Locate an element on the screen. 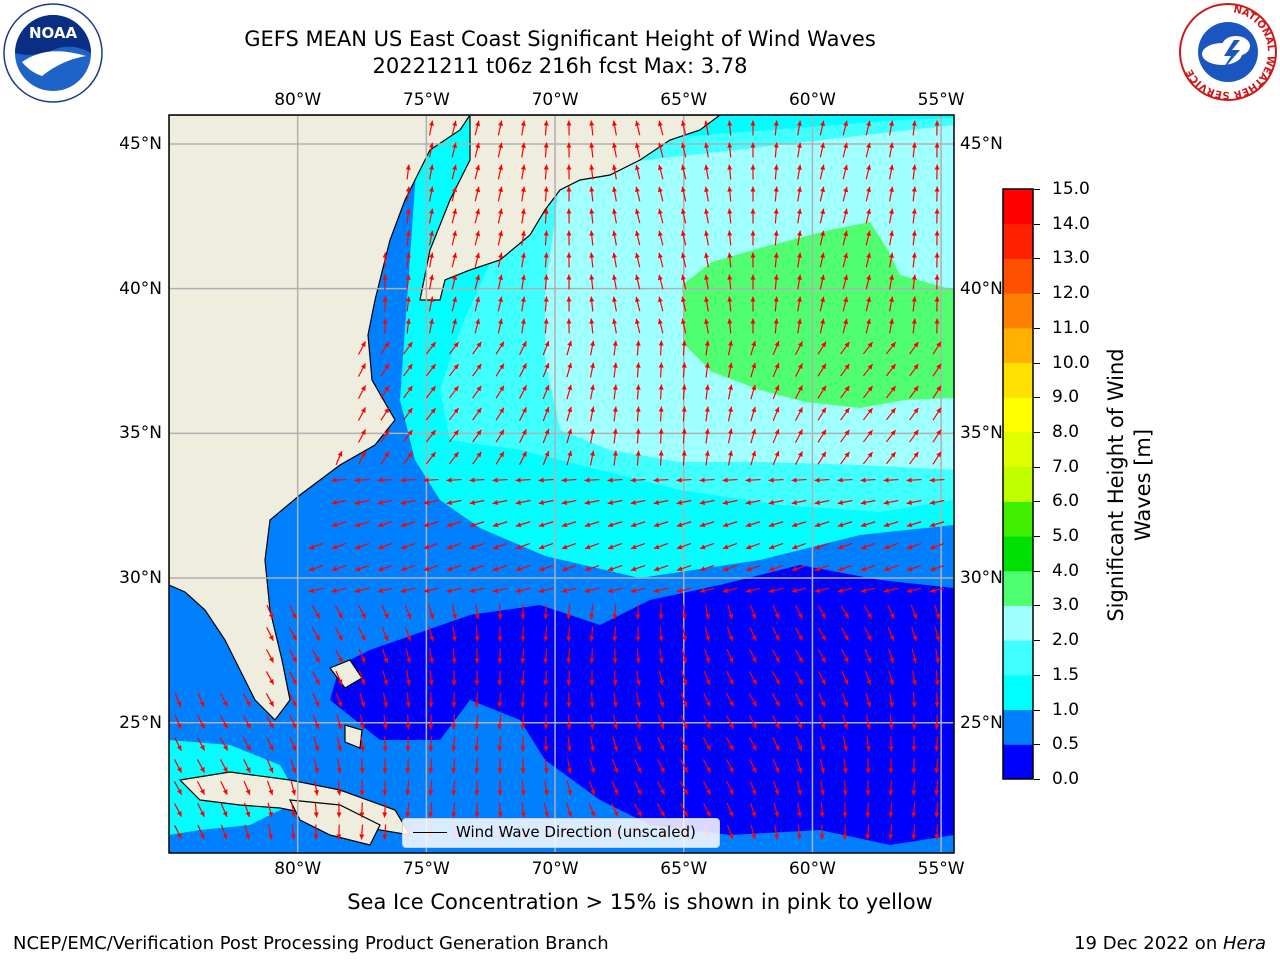 This screenshot has height=960, width=1280. colorbar-tick-3: 1.5 is located at coordinates (1066, 674).